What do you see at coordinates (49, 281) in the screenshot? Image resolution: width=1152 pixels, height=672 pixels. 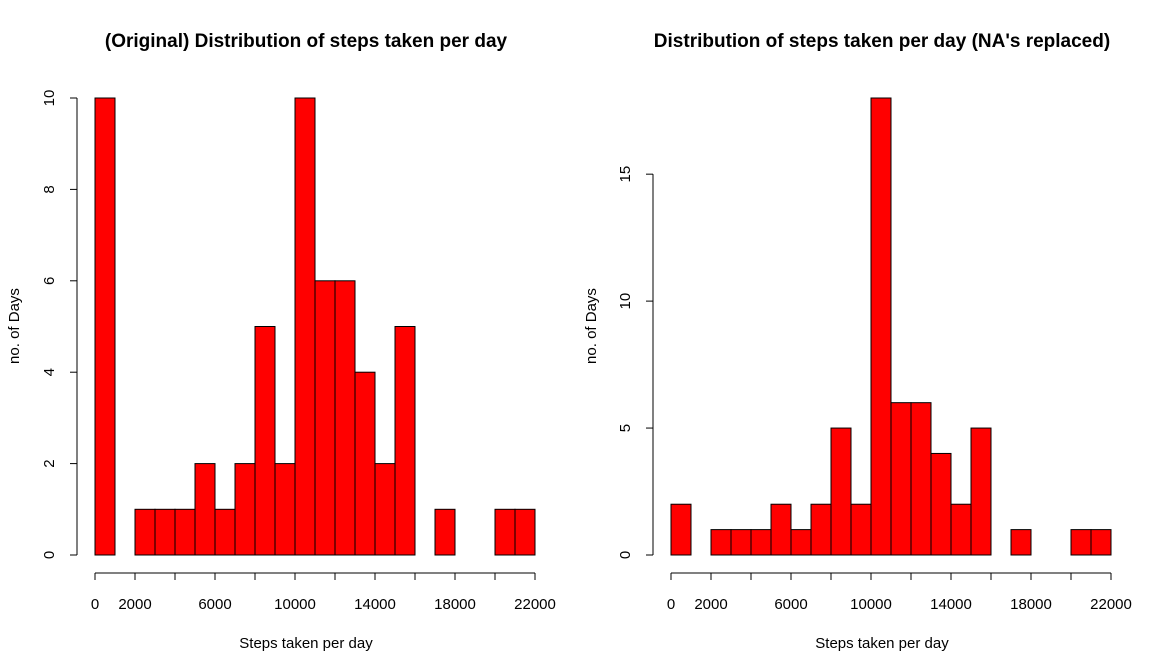 I see `y-tick-label: 6` at bounding box center [49, 281].